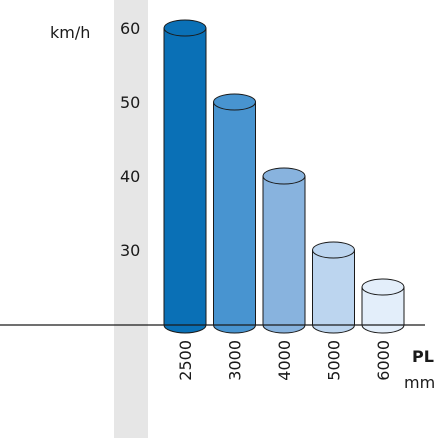  I want to click on y-tick-label: 30, so click(130, 250).